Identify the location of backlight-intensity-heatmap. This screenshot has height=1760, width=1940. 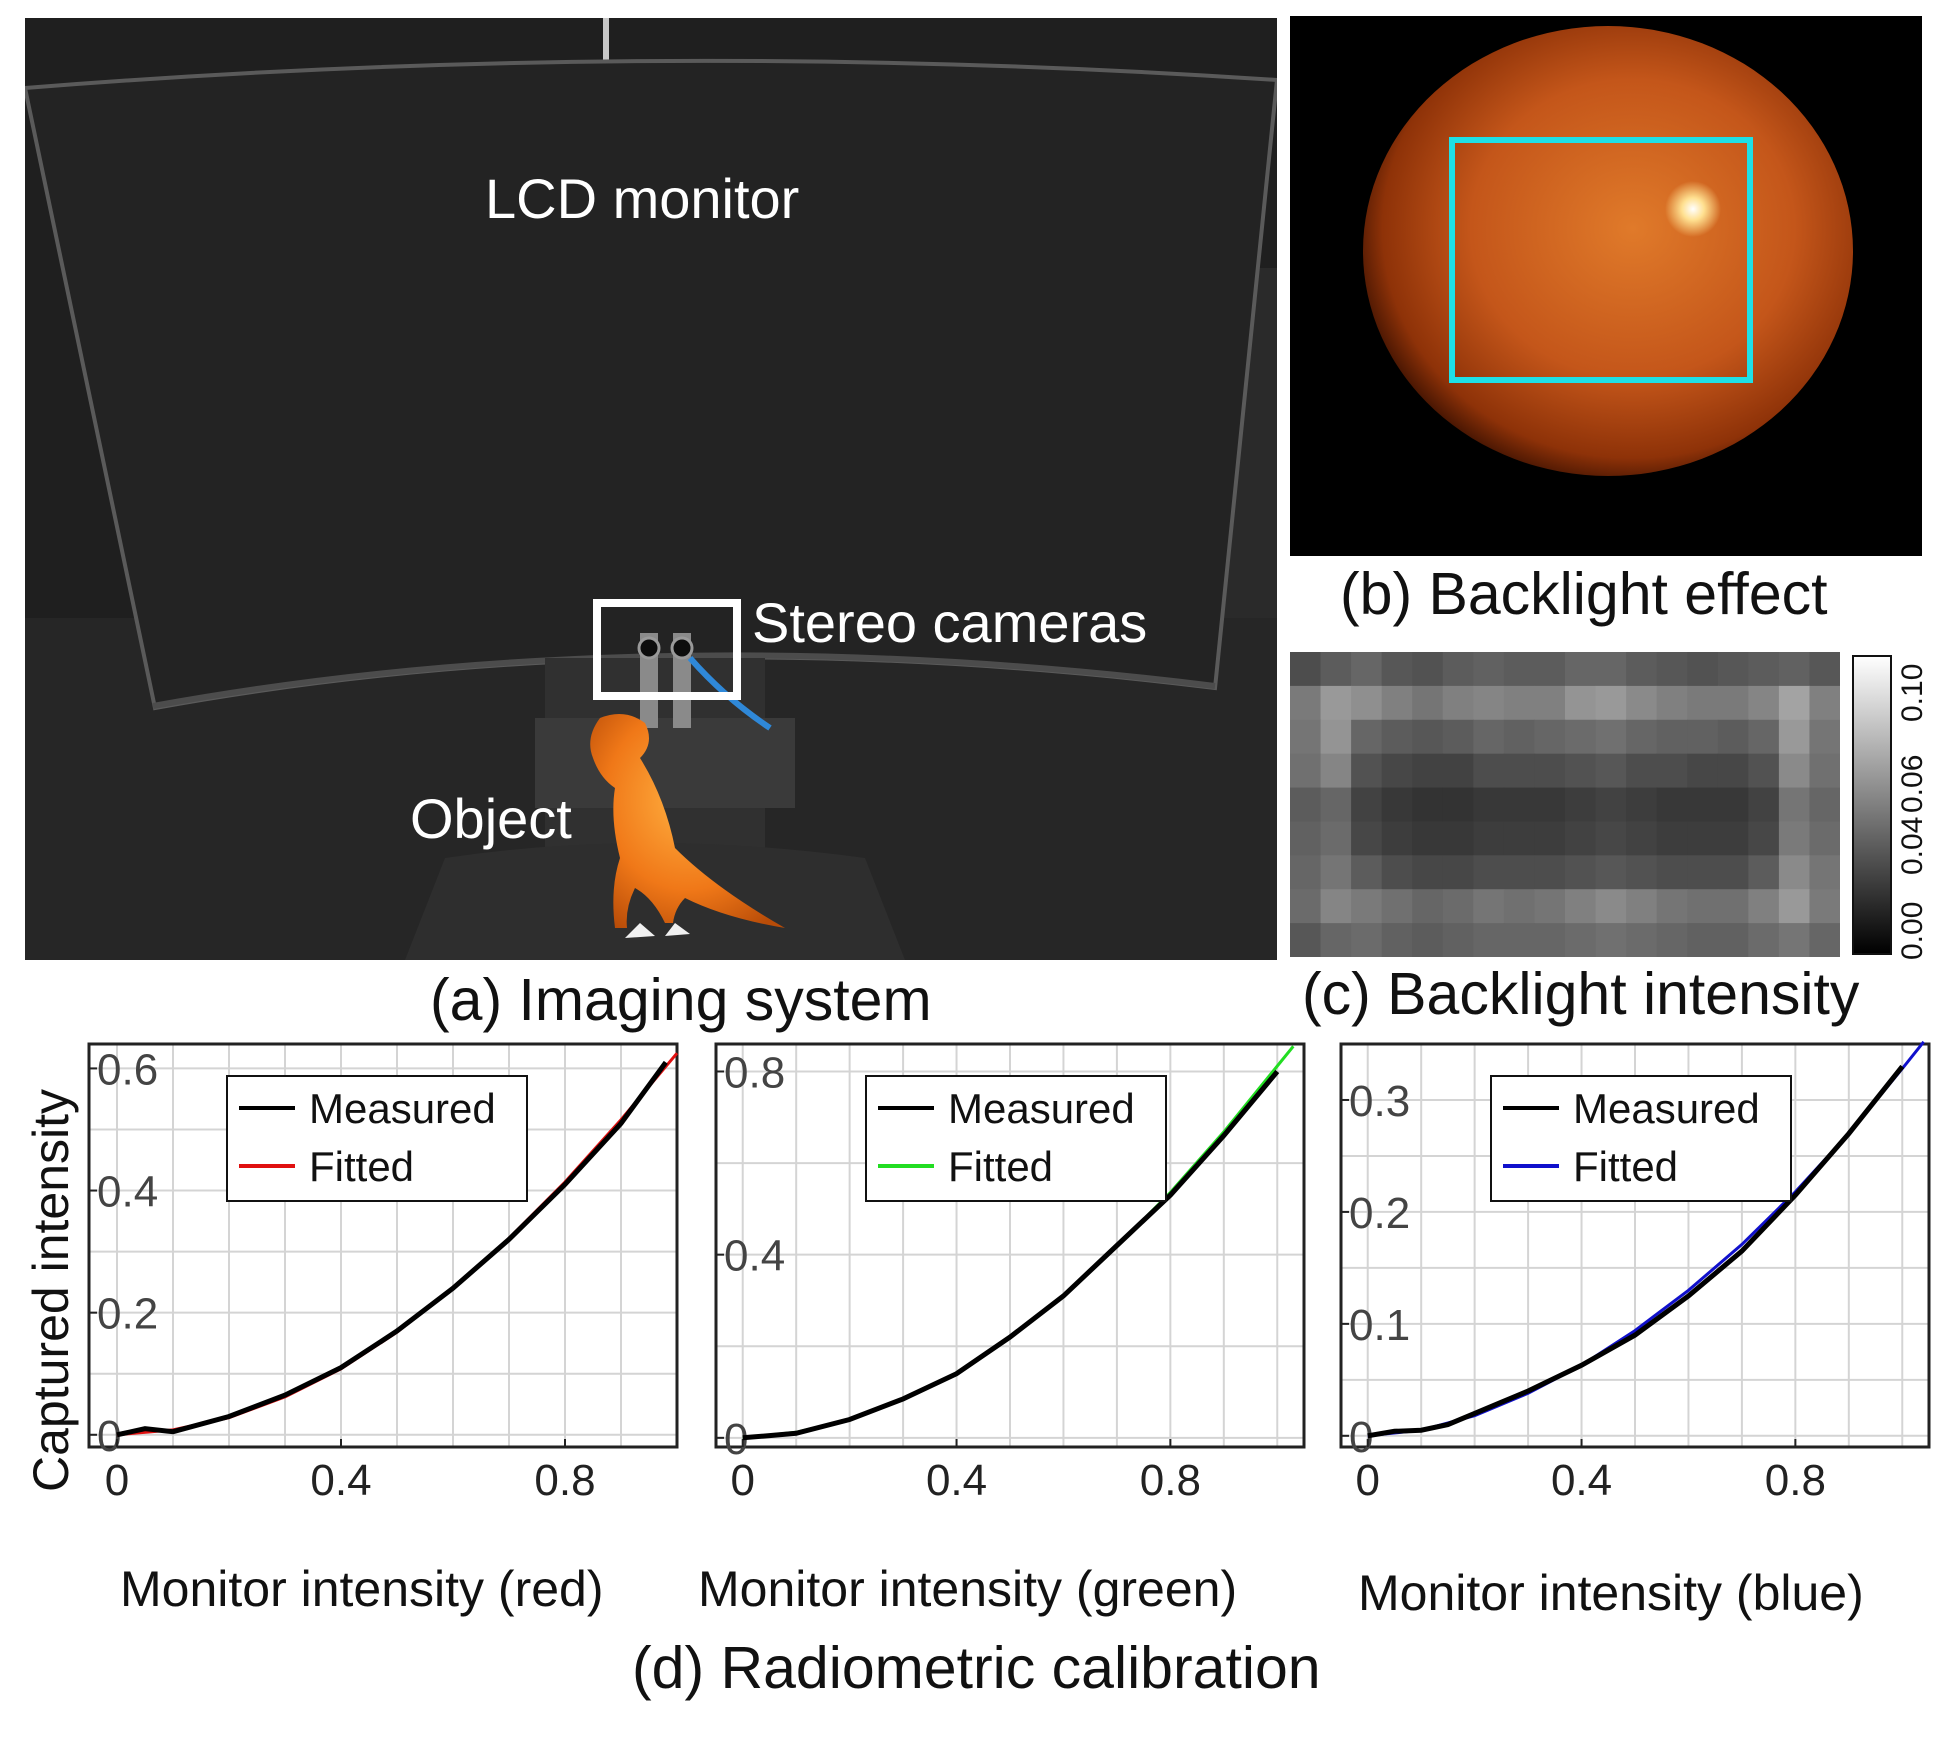
(1565, 805).